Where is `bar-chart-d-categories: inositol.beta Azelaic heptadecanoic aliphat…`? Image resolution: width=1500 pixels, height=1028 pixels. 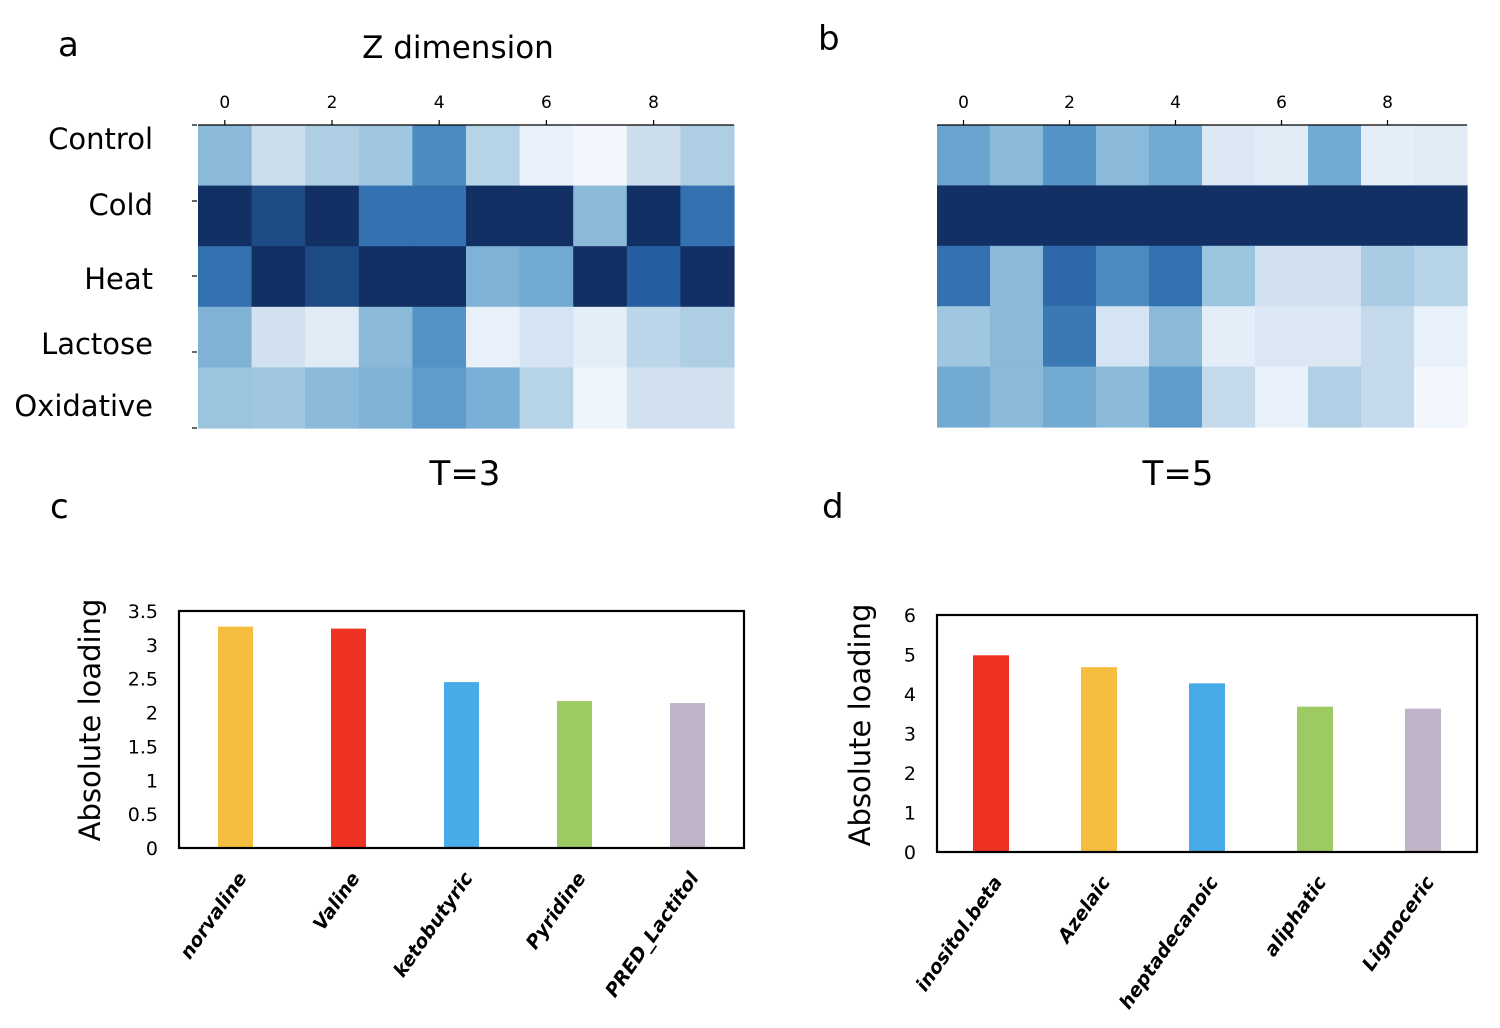 bar-chart-d-categories: inositol.beta Azelaic heptadecanoic aliphat… is located at coordinates (1176, 943).